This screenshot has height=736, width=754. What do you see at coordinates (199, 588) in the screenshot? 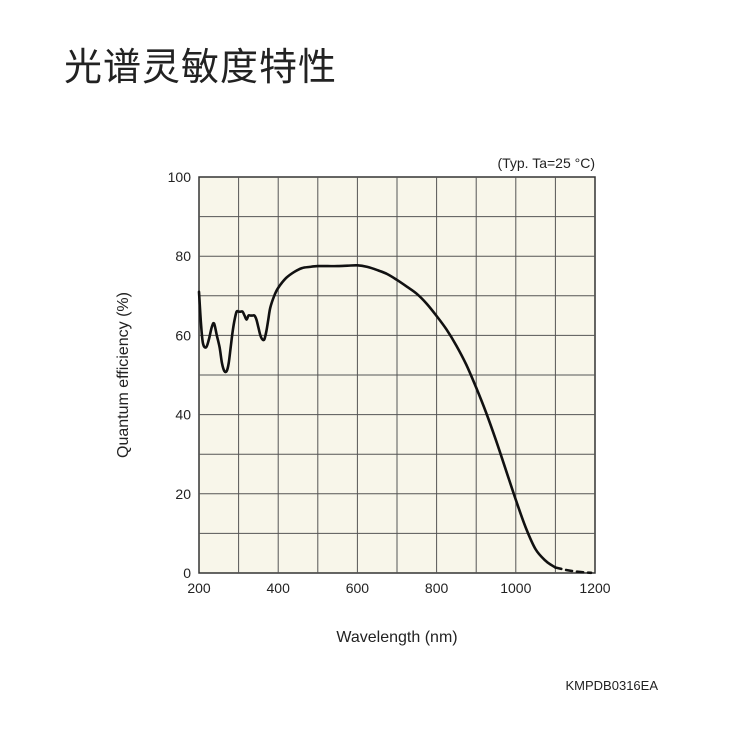
I see `x-tick-200: 200` at bounding box center [199, 588].